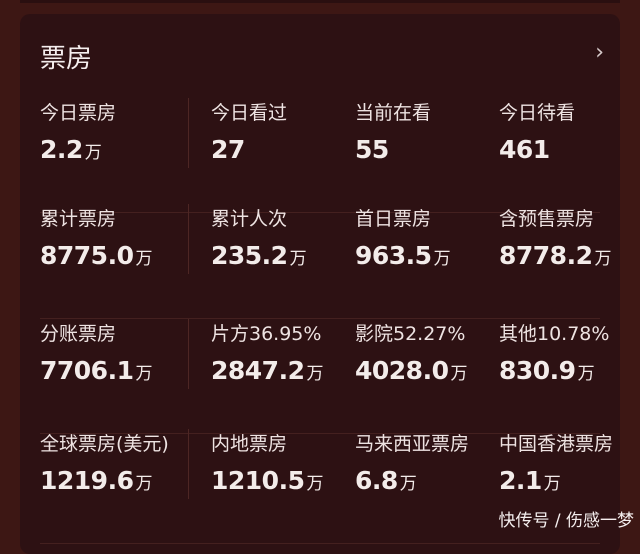 This screenshot has height=554, width=640. What do you see at coordinates (259, 237) in the screenshot?
I see `stat-cell: 累计人次 235.2 万` at bounding box center [259, 237].